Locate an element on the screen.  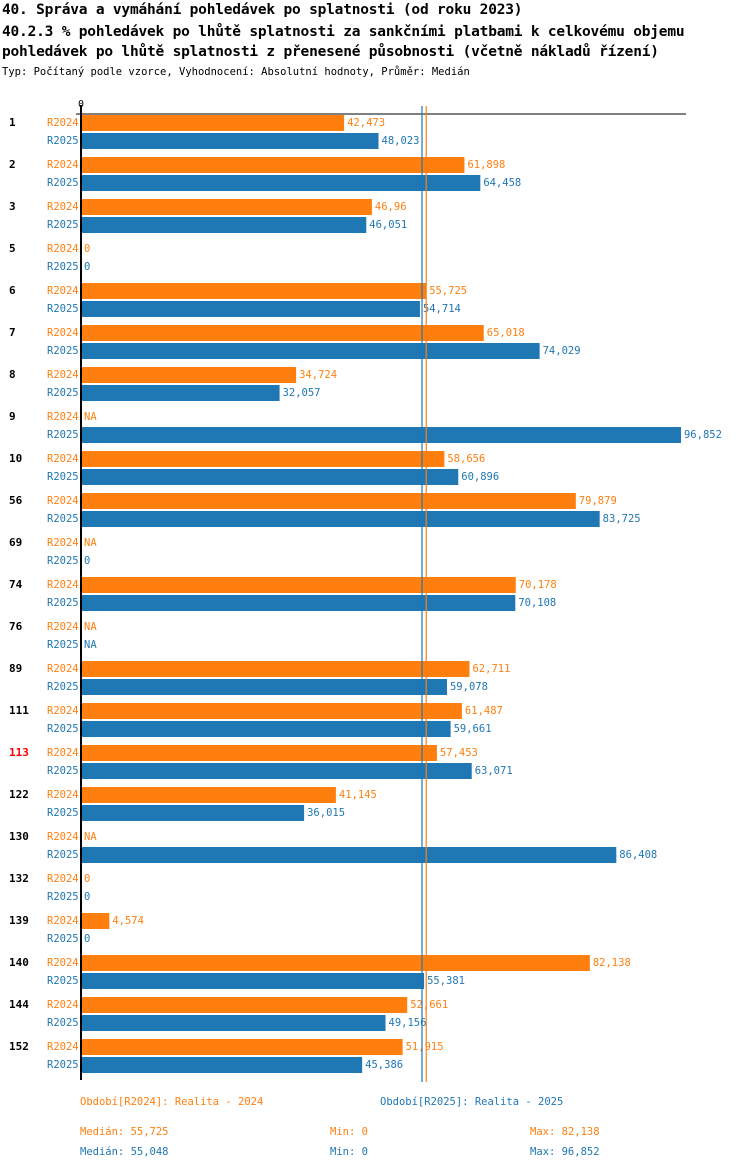
category-label: 2 is located at coordinates (12, 164).